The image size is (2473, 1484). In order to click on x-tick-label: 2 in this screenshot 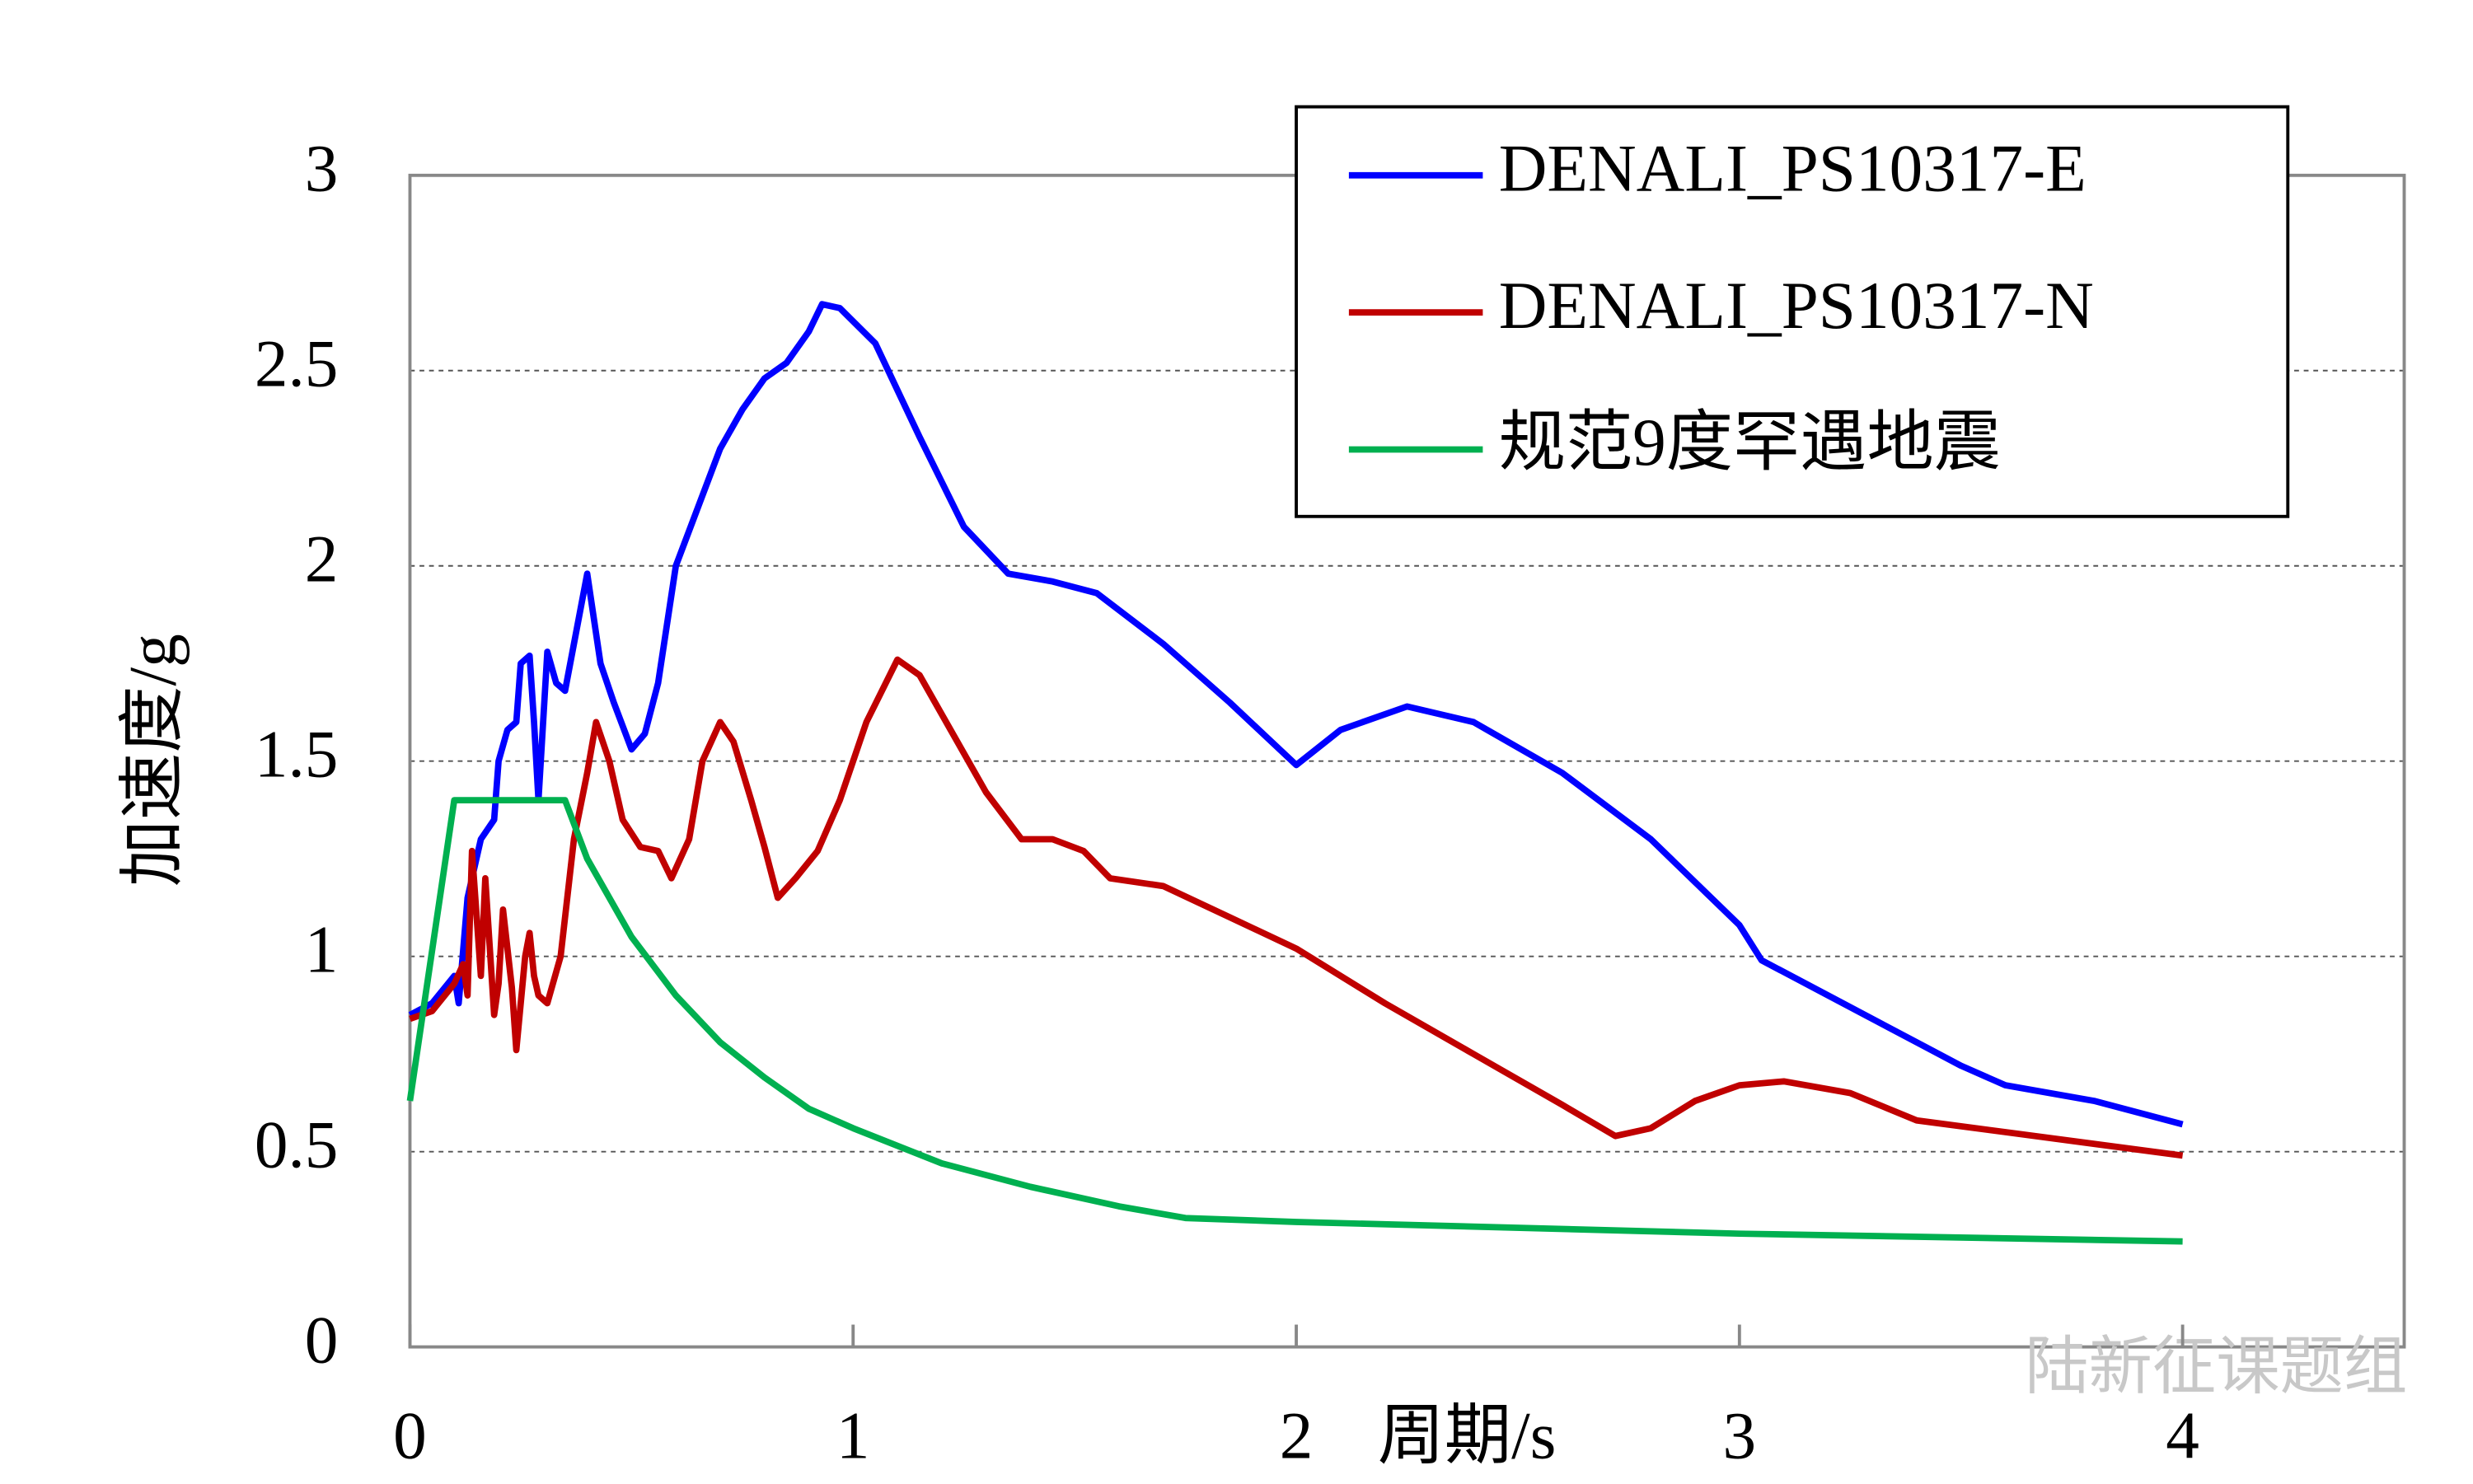, I will do `click(1297, 1435)`.